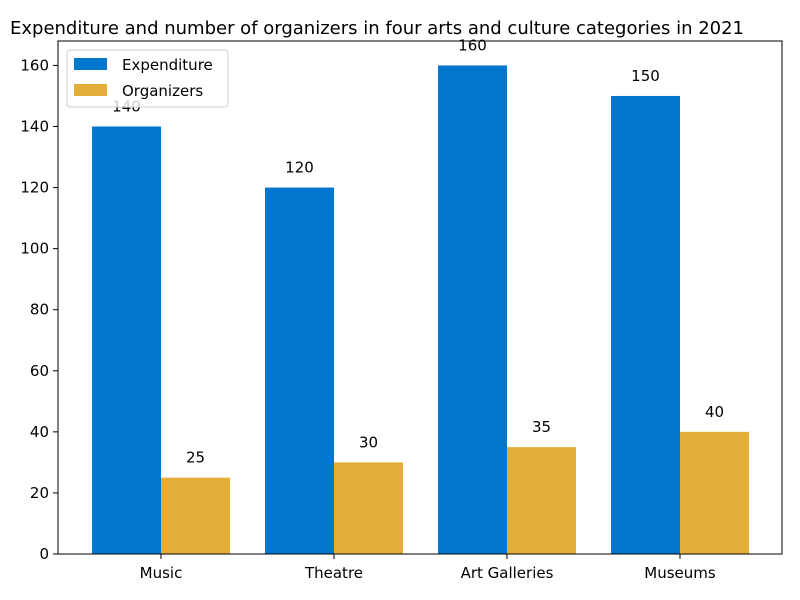 This screenshot has width=800, height=600. What do you see at coordinates (162, 91) in the screenshot?
I see `legend-label-organizers: Organizers` at bounding box center [162, 91].